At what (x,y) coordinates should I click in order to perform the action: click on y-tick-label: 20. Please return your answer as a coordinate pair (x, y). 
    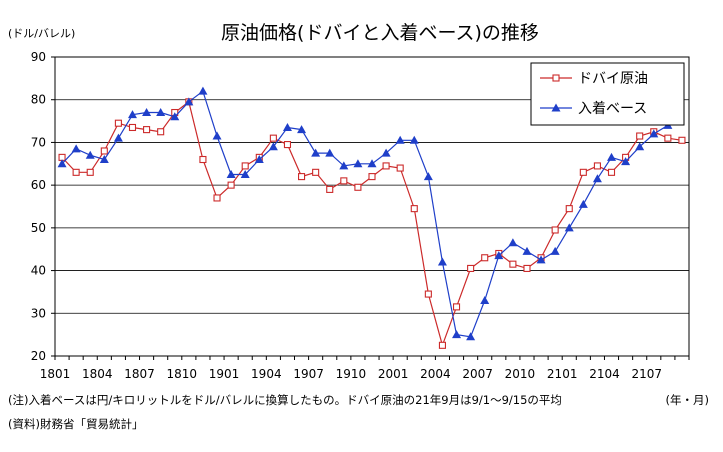
    Looking at the image, I should click on (38, 356).